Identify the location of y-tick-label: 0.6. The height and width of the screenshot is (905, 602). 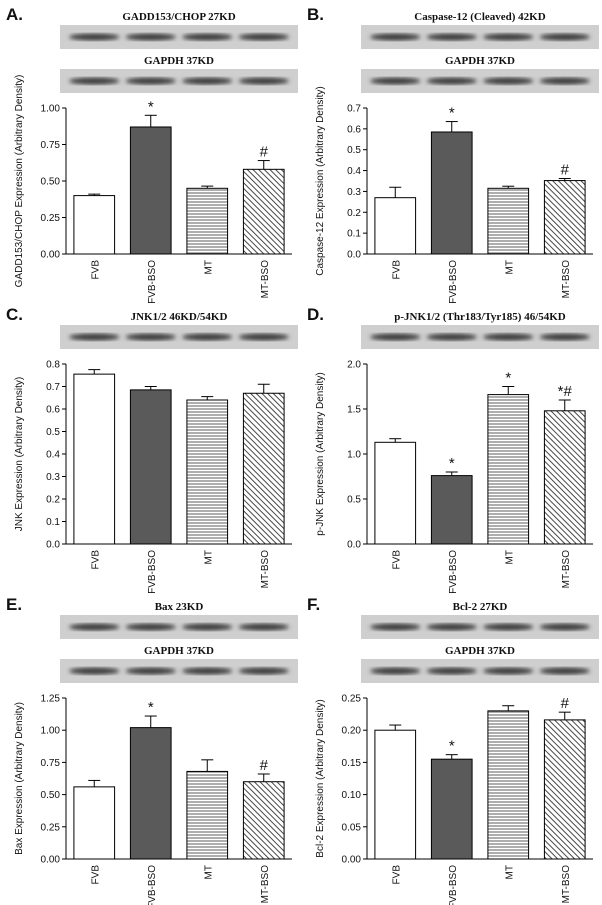
(354, 129).